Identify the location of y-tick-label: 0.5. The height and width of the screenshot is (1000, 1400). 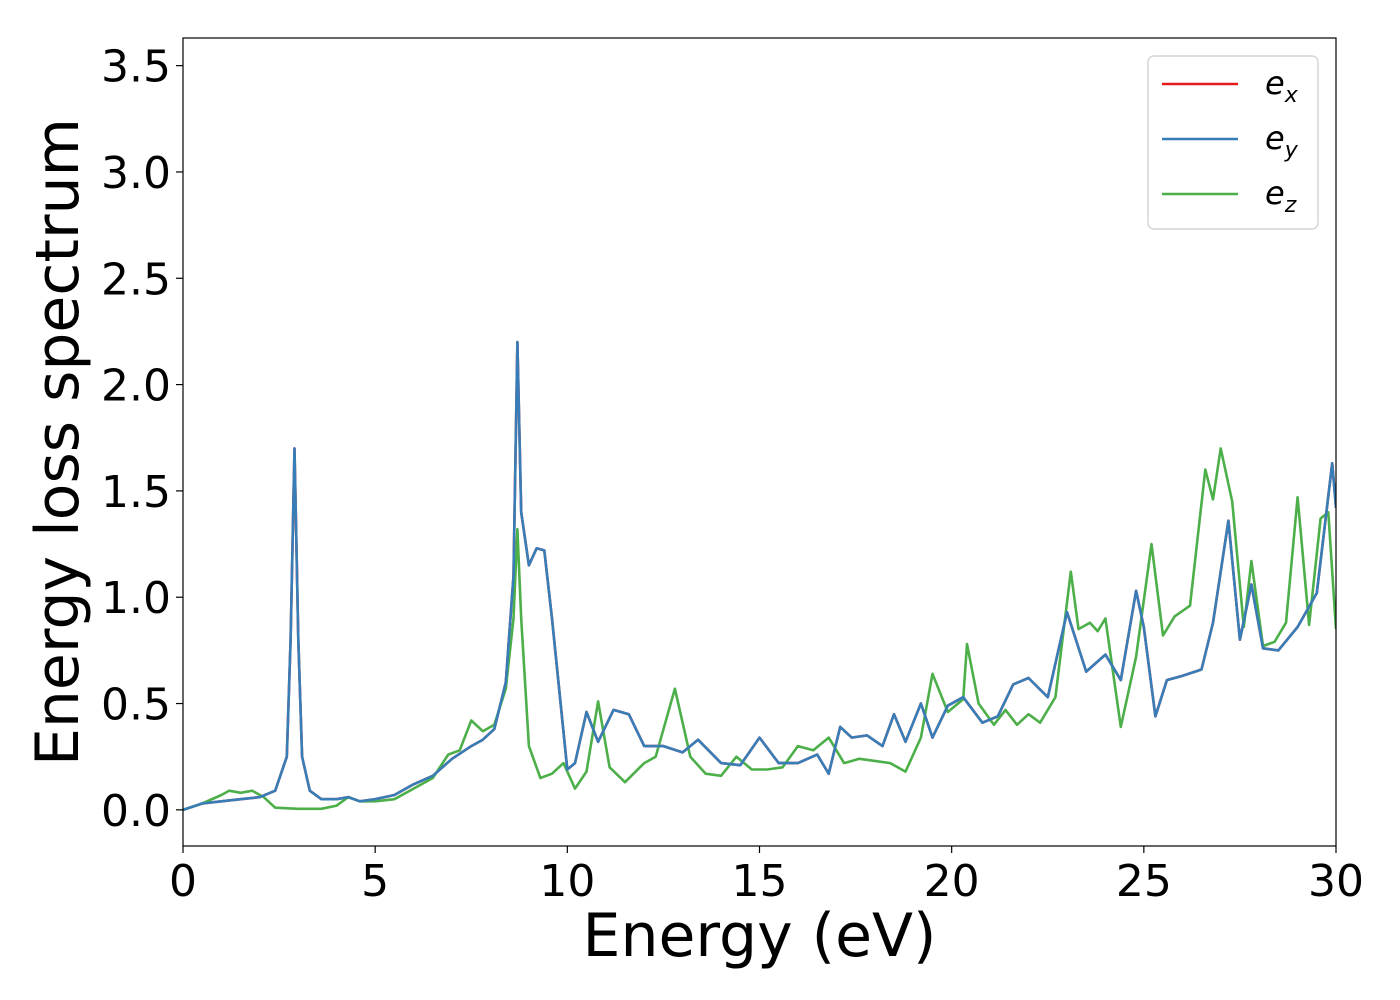
(136, 705).